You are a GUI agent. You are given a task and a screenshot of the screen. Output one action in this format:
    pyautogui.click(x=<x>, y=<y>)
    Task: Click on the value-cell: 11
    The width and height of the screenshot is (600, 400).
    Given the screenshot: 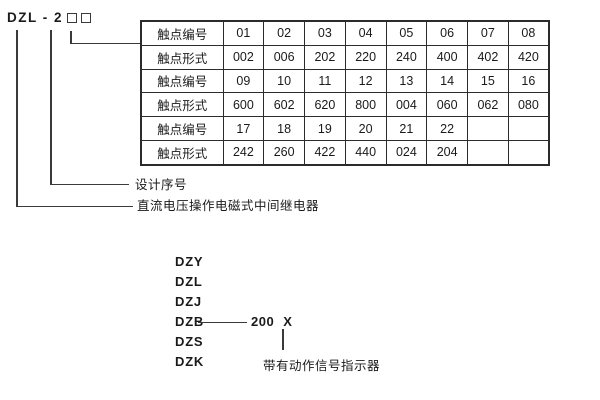 What is the action you would take?
    pyautogui.click(x=325, y=81)
    